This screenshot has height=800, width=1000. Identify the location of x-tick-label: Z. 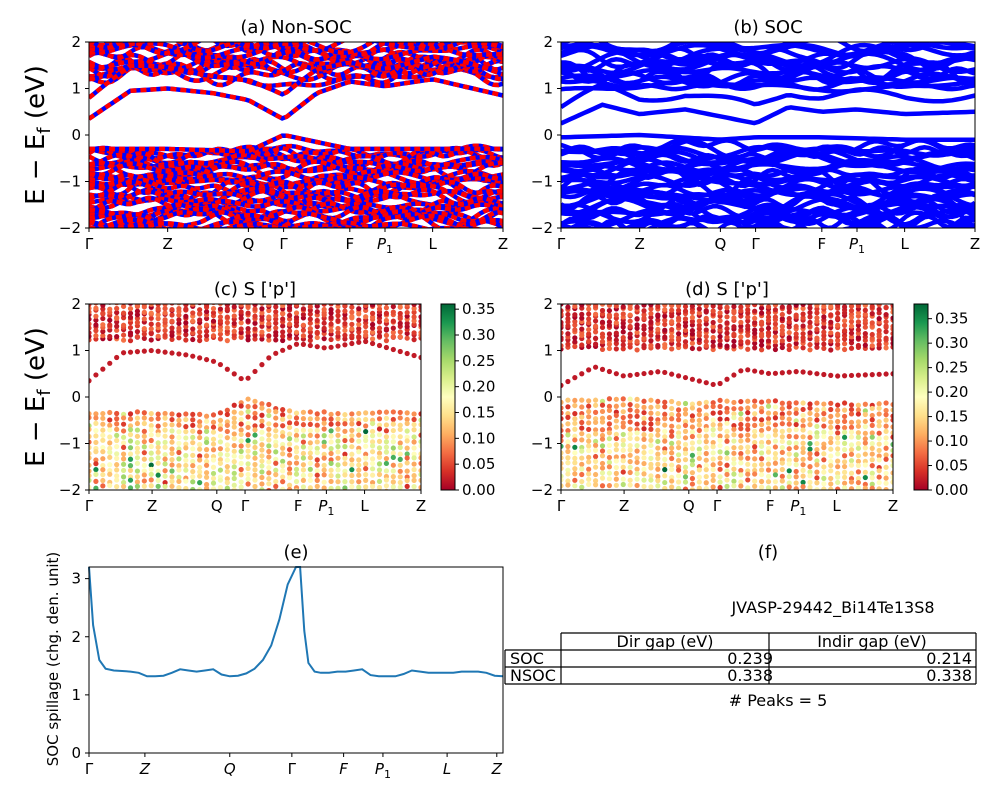
(893, 506).